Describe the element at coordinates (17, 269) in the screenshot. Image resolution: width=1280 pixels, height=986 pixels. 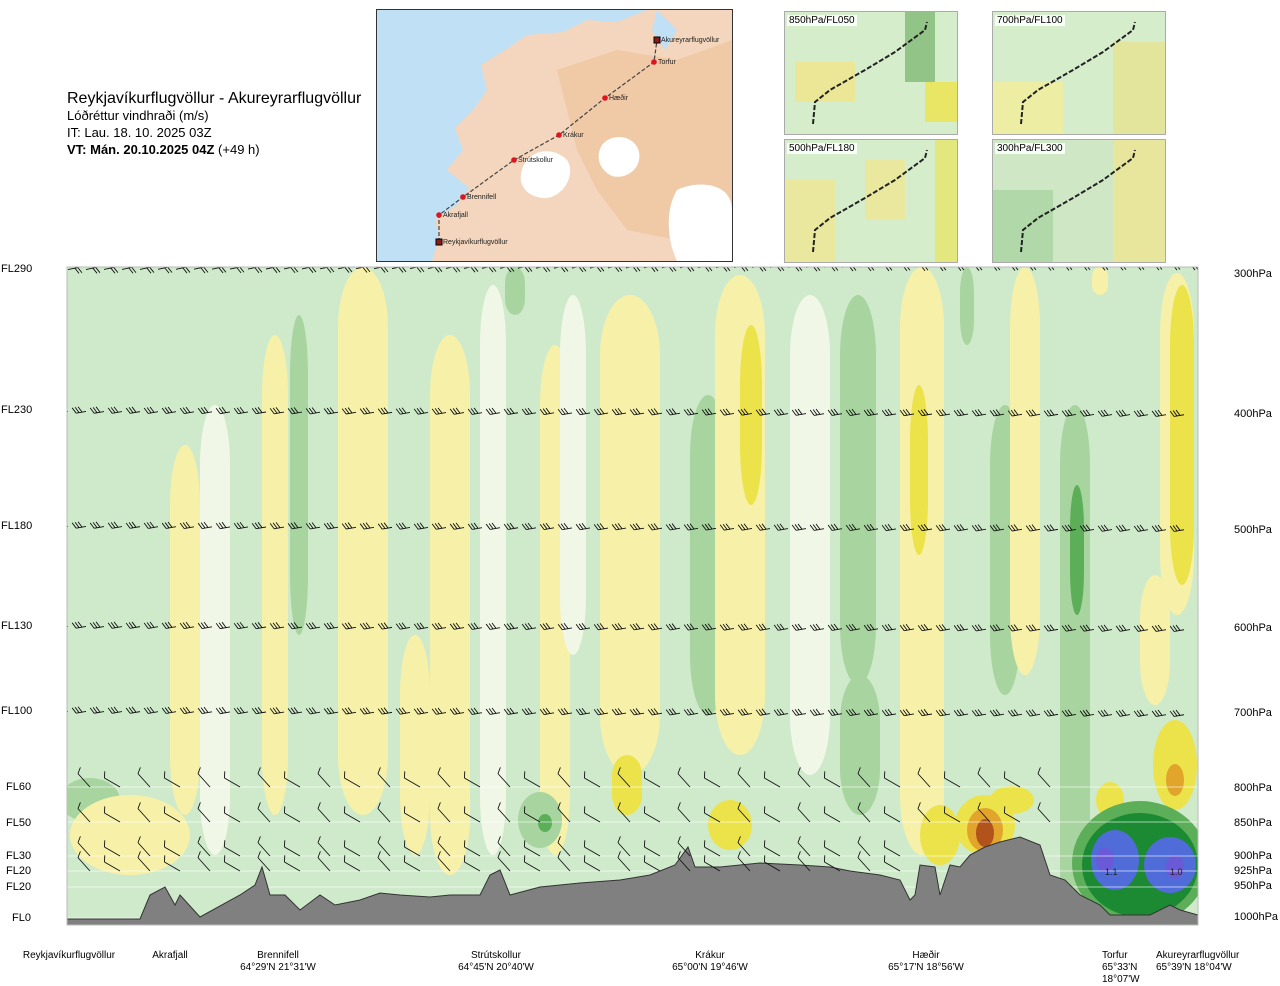
I see `fl-label-290: FL290` at that location.